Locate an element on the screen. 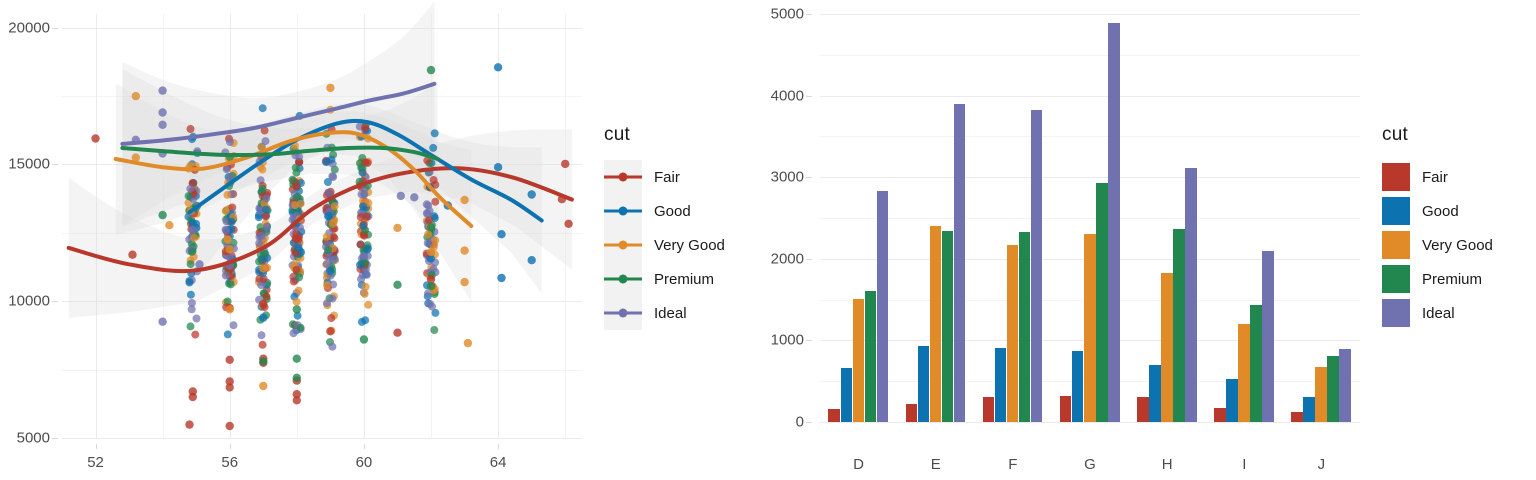 The image size is (1536, 480). bar-G-fair is located at coordinates (1065, 409).